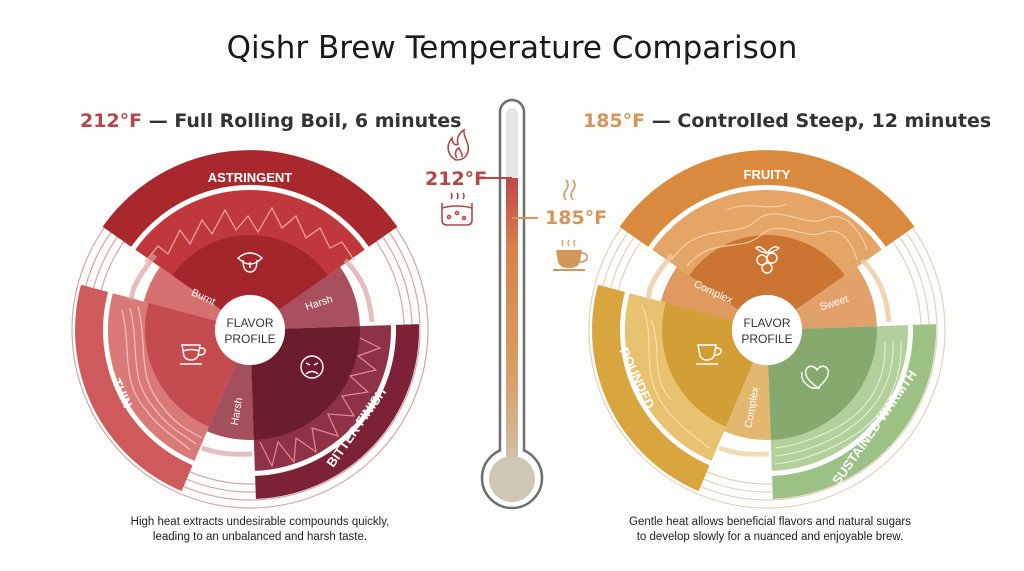 This screenshot has height=571, width=1024. Describe the element at coordinates (193, 354) in the screenshot. I see `cup-icon-left` at that location.